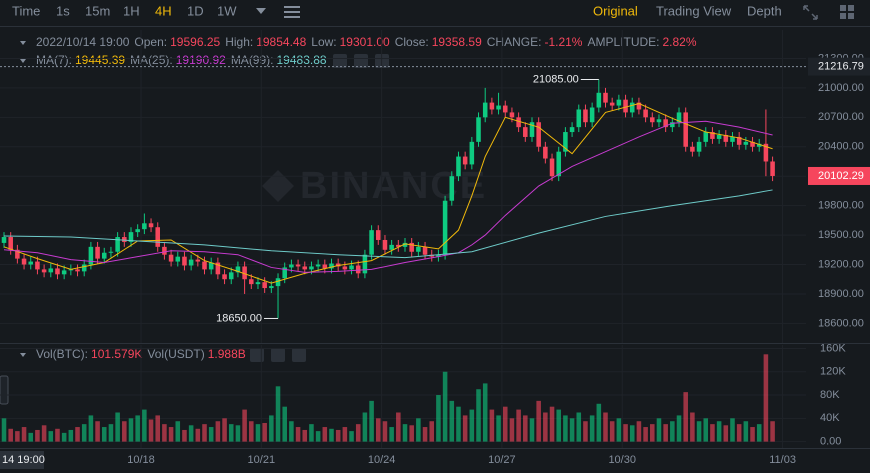 The height and width of the screenshot is (473, 870). Describe the element at coordinates (4, 390) in the screenshot. I see `side-panel-toggle` at that location.